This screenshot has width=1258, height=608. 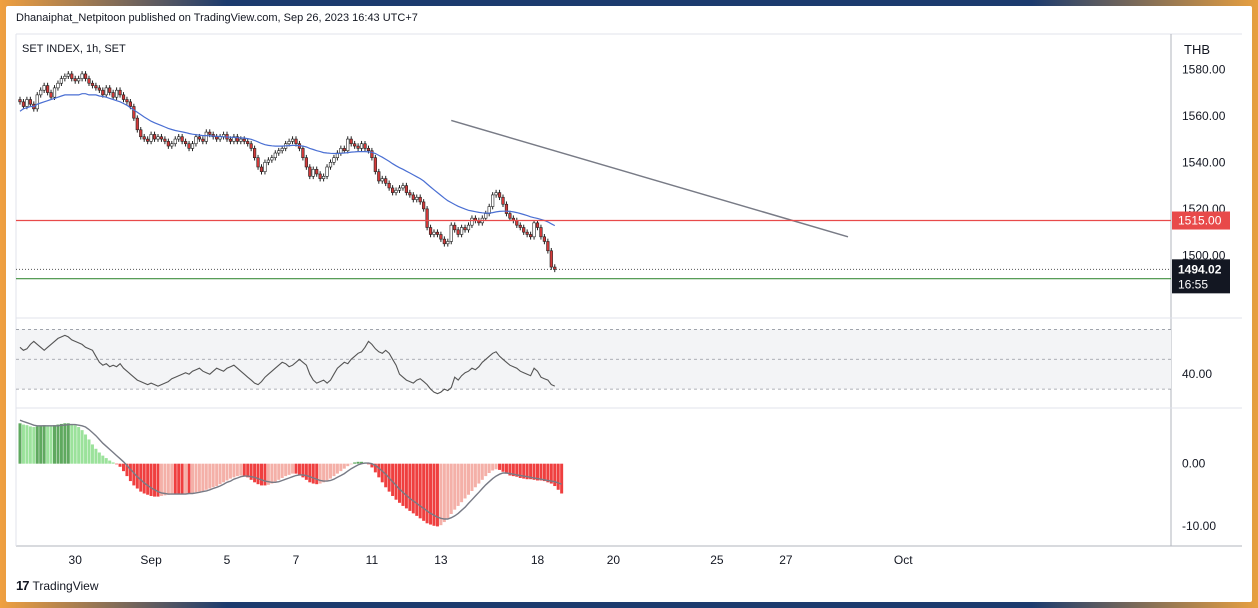 I want to click on time-tick-label: 20, so click(x=614, y=560).